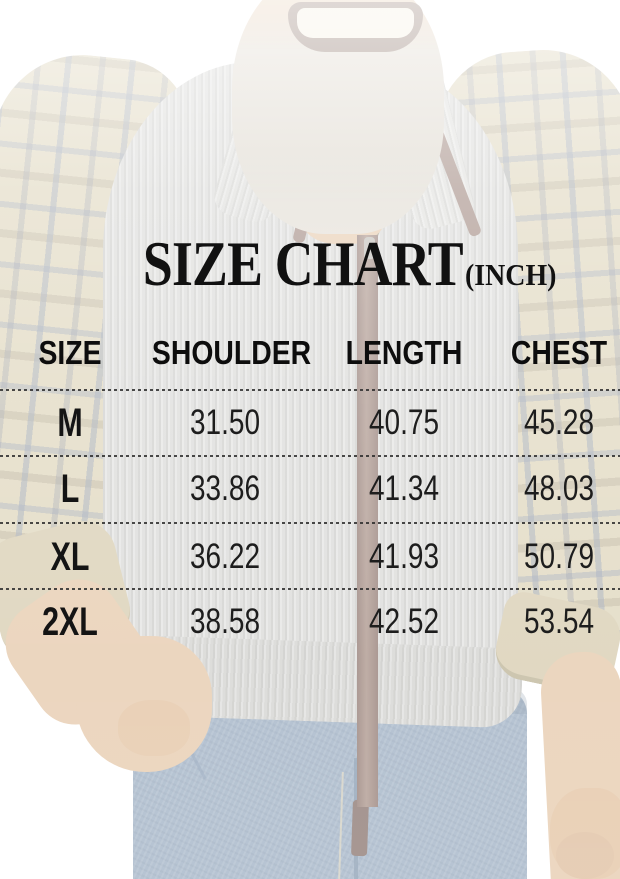  What do you see at coordinates (404, 488) in the screenshot?
I see `length-cell: 41.34` at bounding box center [404, 488].